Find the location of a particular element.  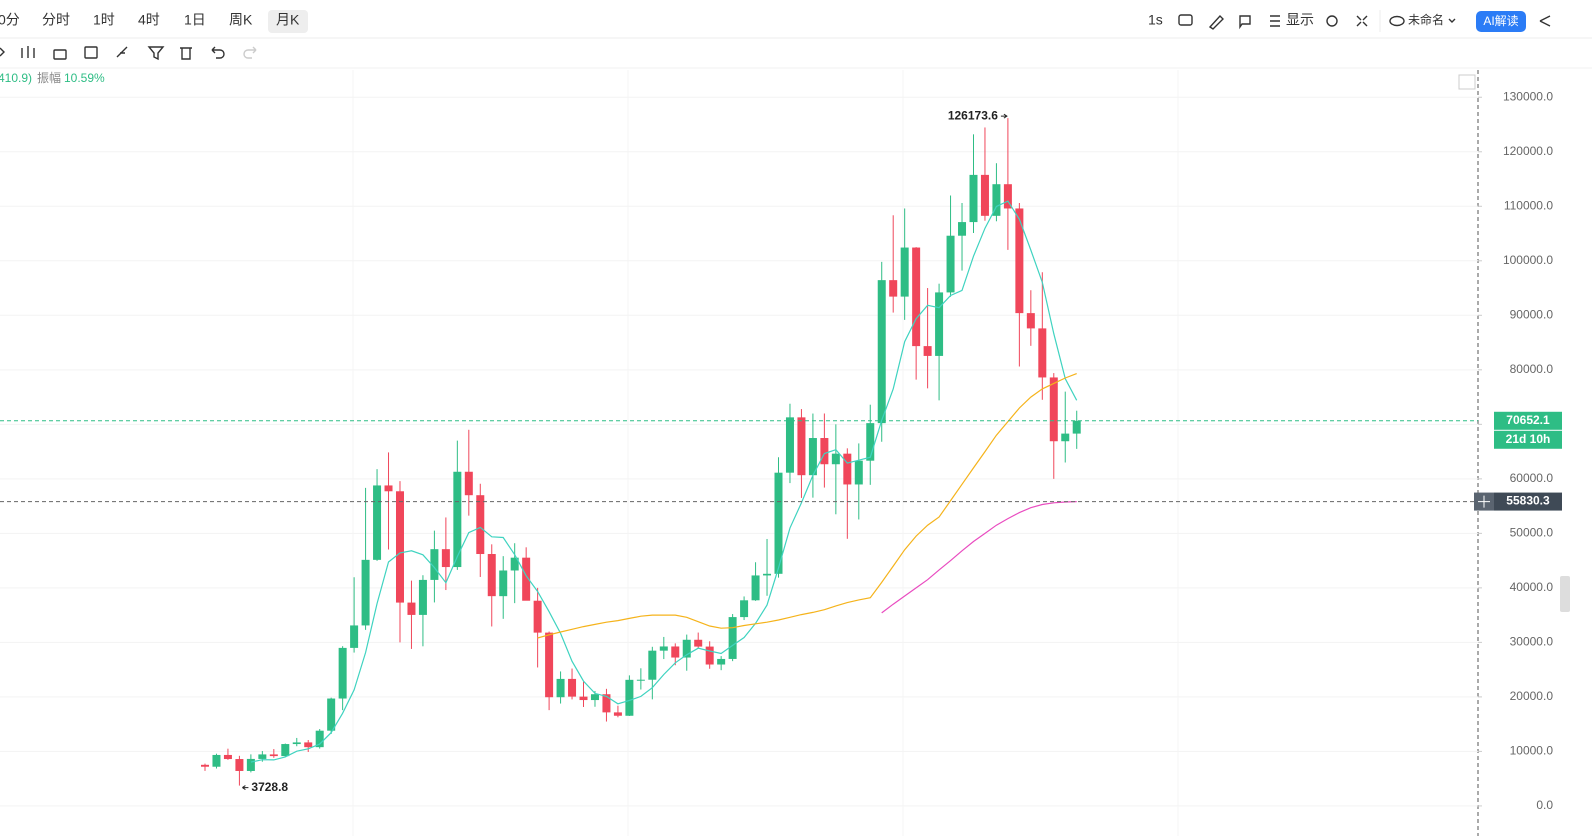

undo-icon is located at coordinates (218, 52).